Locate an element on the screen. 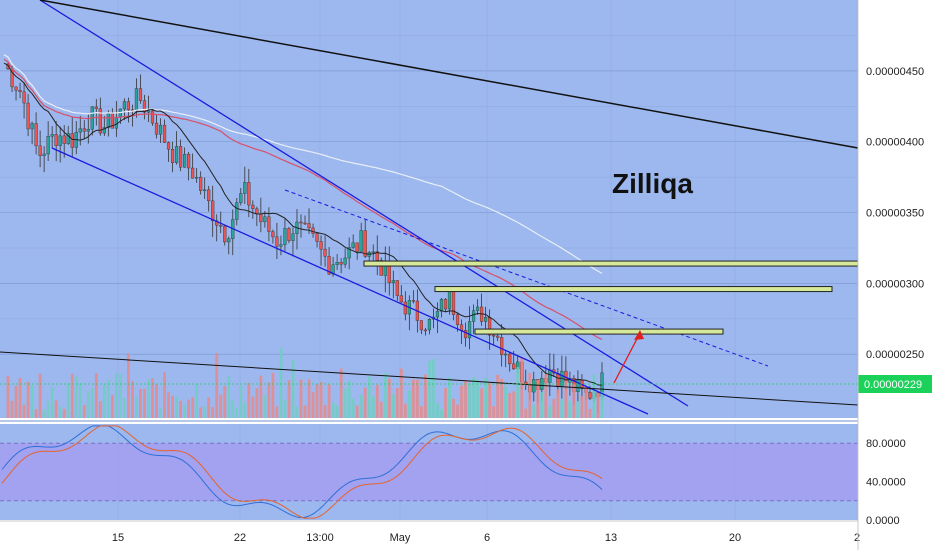  oscillator-y-tick-label: 80.0000 is located at coordinates (886, 444).